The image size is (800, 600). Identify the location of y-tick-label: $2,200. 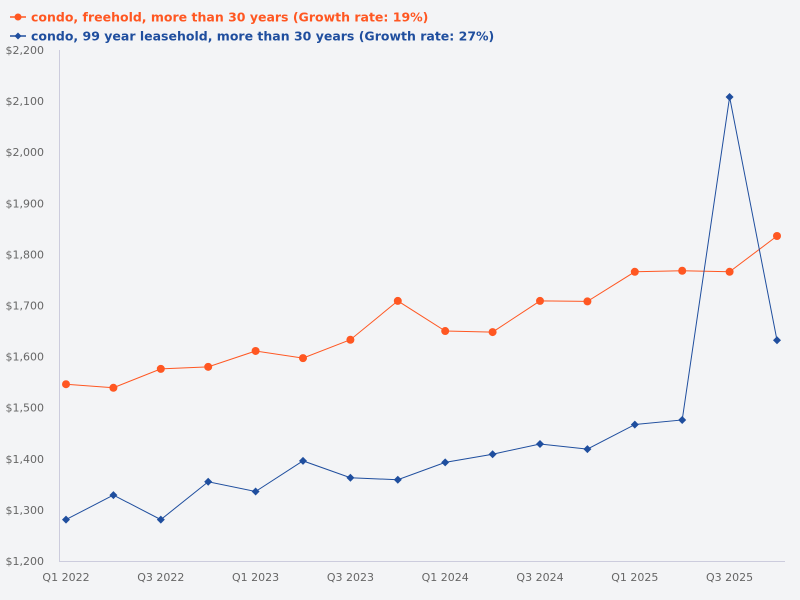
(25, 50).